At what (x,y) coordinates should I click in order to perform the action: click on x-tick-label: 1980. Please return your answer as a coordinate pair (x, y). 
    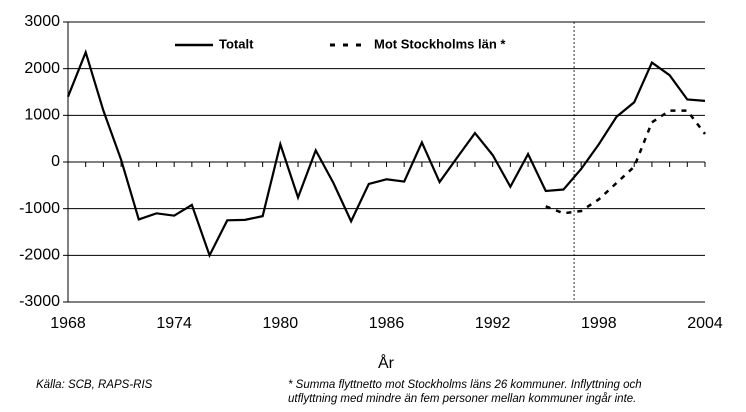
    Looking at the image, I should click on (281, 323).